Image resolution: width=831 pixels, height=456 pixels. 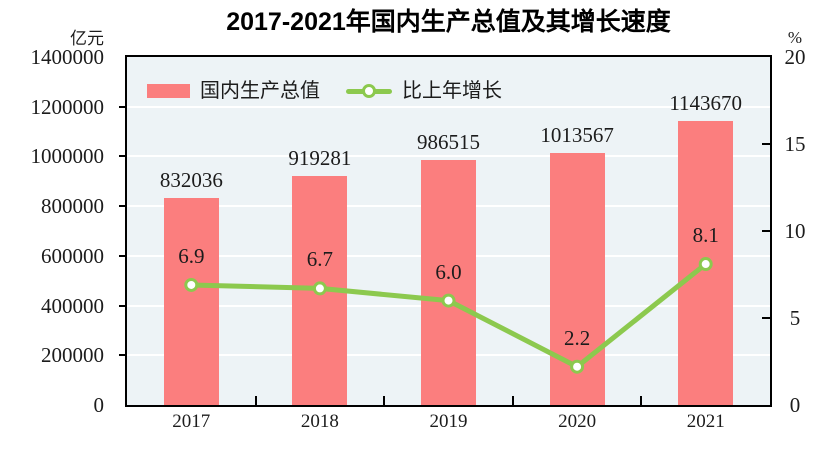 What do you see at coordinates (191, 255) in the screenshot?
I see `growth-value-label: 6.9` at bounding box center [191, 255].